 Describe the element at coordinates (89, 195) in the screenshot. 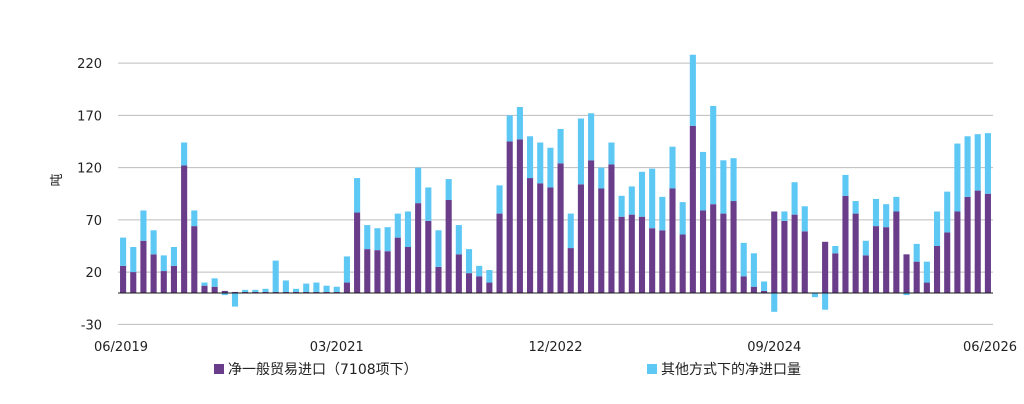

I see `y-axis-ticks: -30 20 70 120 170 220` at that location.